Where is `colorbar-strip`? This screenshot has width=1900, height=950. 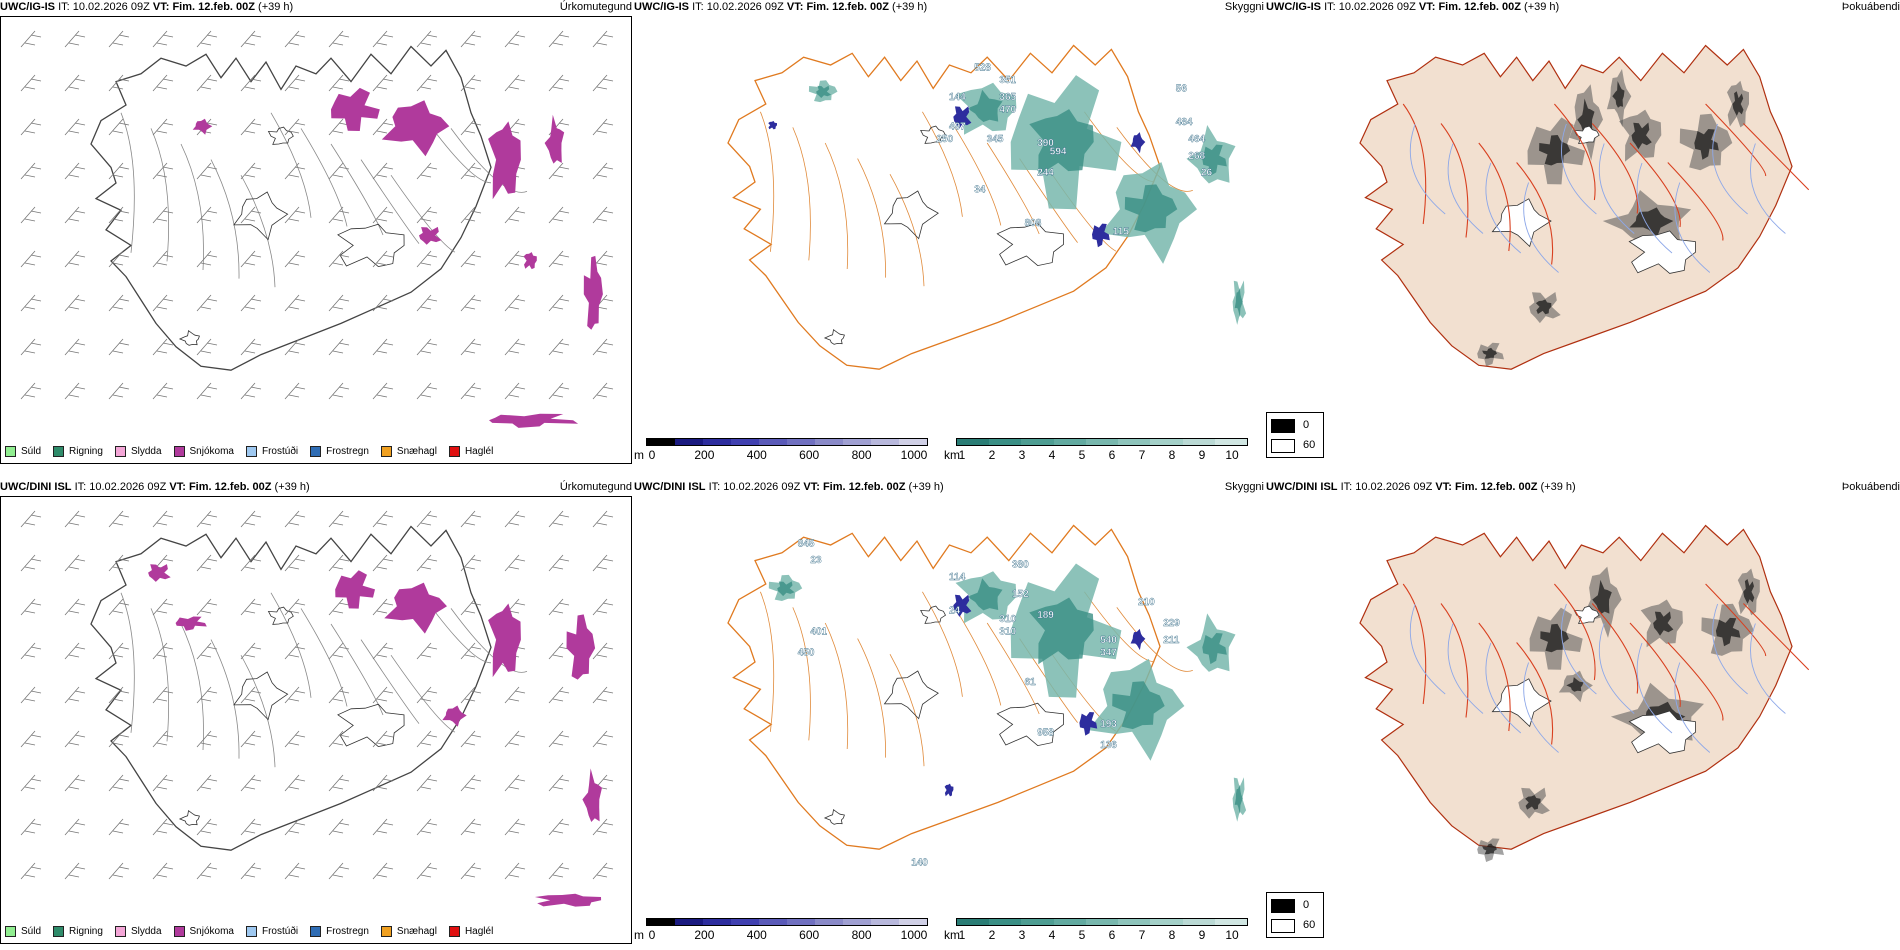 colorbar-strip is located at coordinates (787, 442).